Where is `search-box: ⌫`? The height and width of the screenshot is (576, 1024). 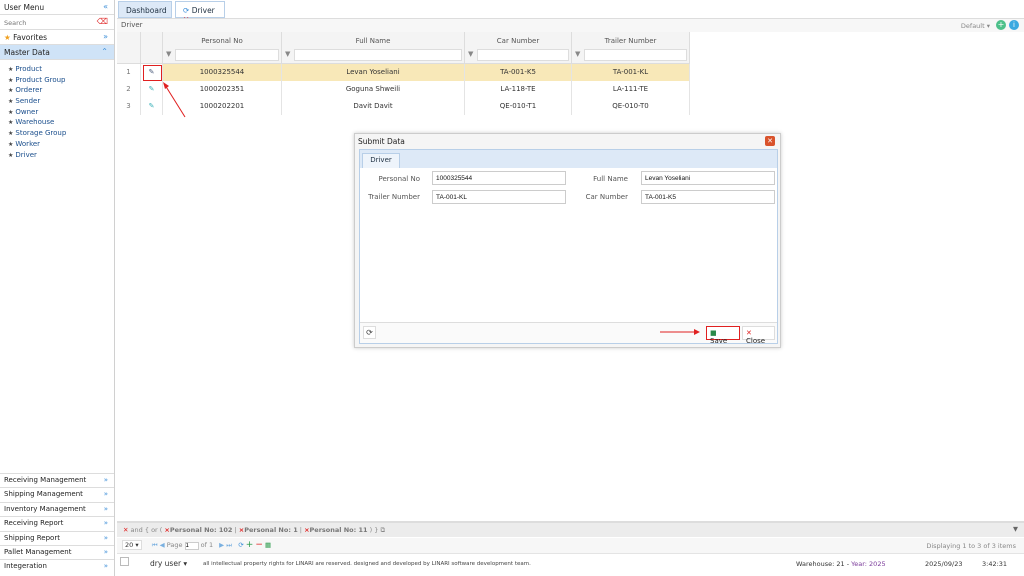 search-box: ⌫ is located at coordinates (57, 22).